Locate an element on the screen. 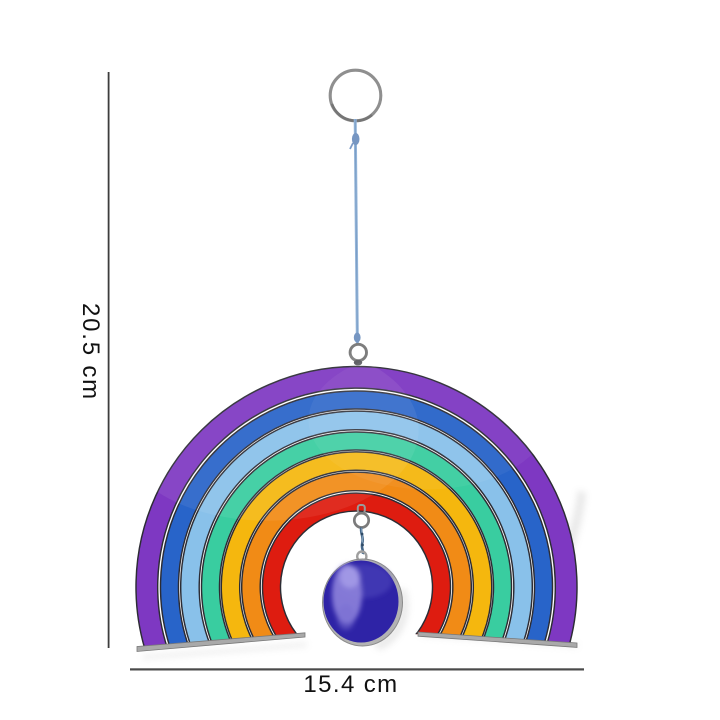  svg-text: 20.5 cm is located at coordinates (90, 352).